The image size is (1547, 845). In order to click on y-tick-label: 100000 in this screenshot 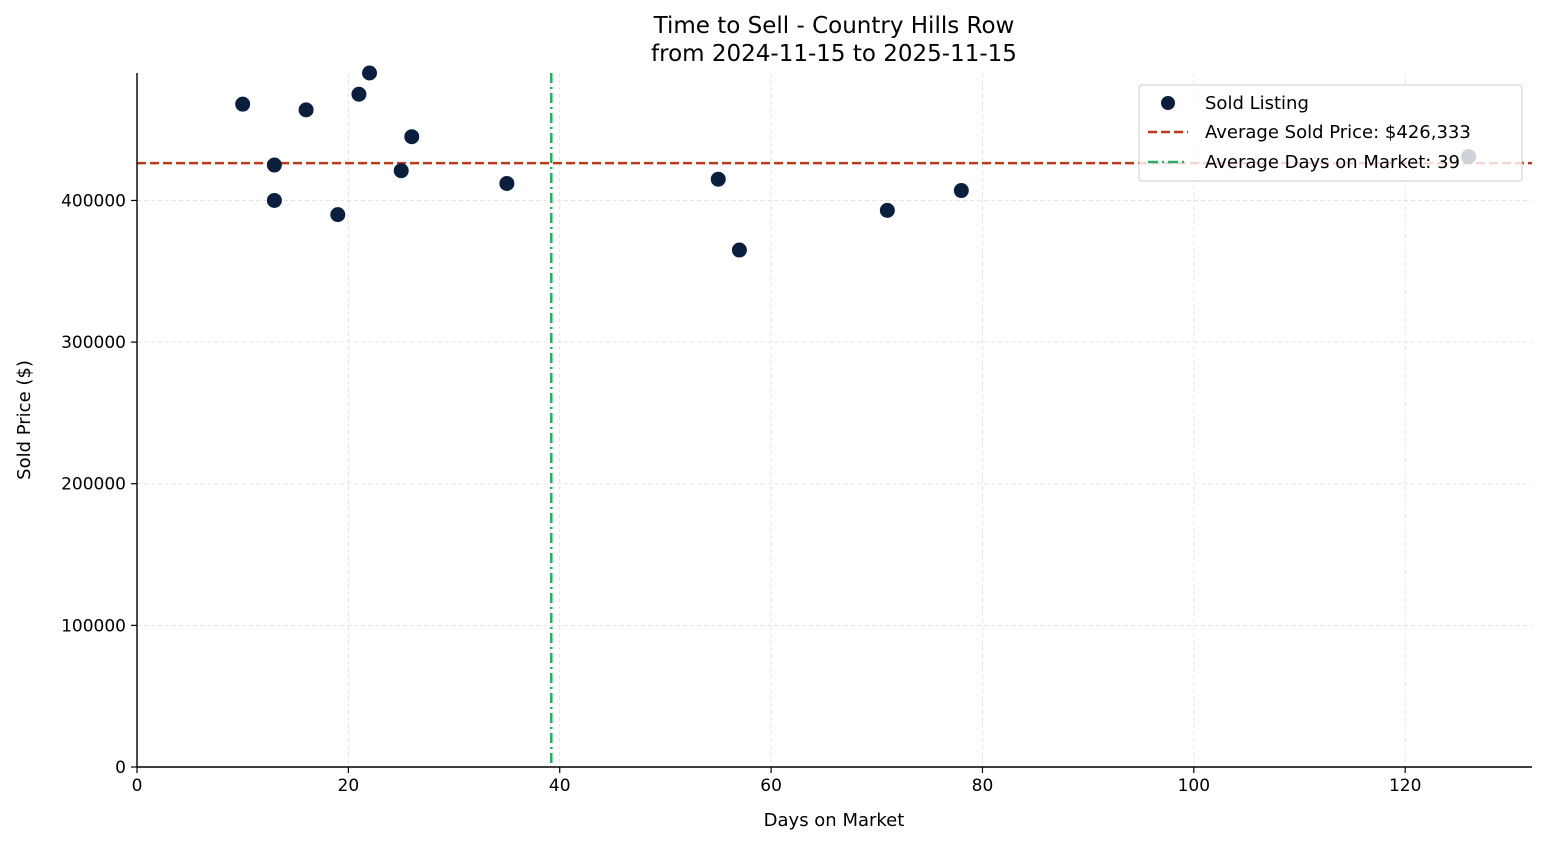, I will do `click(93, 626)`.